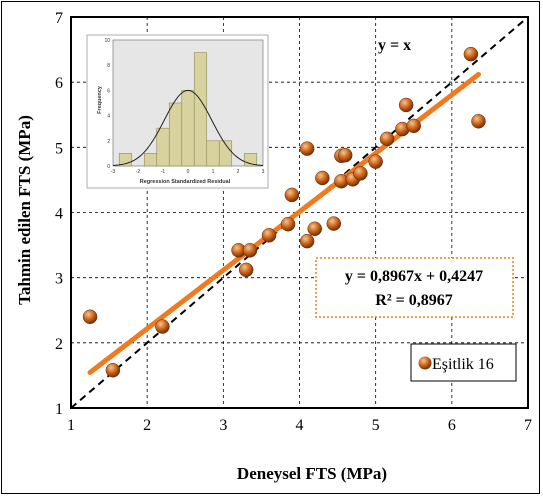  Describe the element at coordinates (108, 167) in the screenshot. I see `inset-y-tick-label: 0` at that location.